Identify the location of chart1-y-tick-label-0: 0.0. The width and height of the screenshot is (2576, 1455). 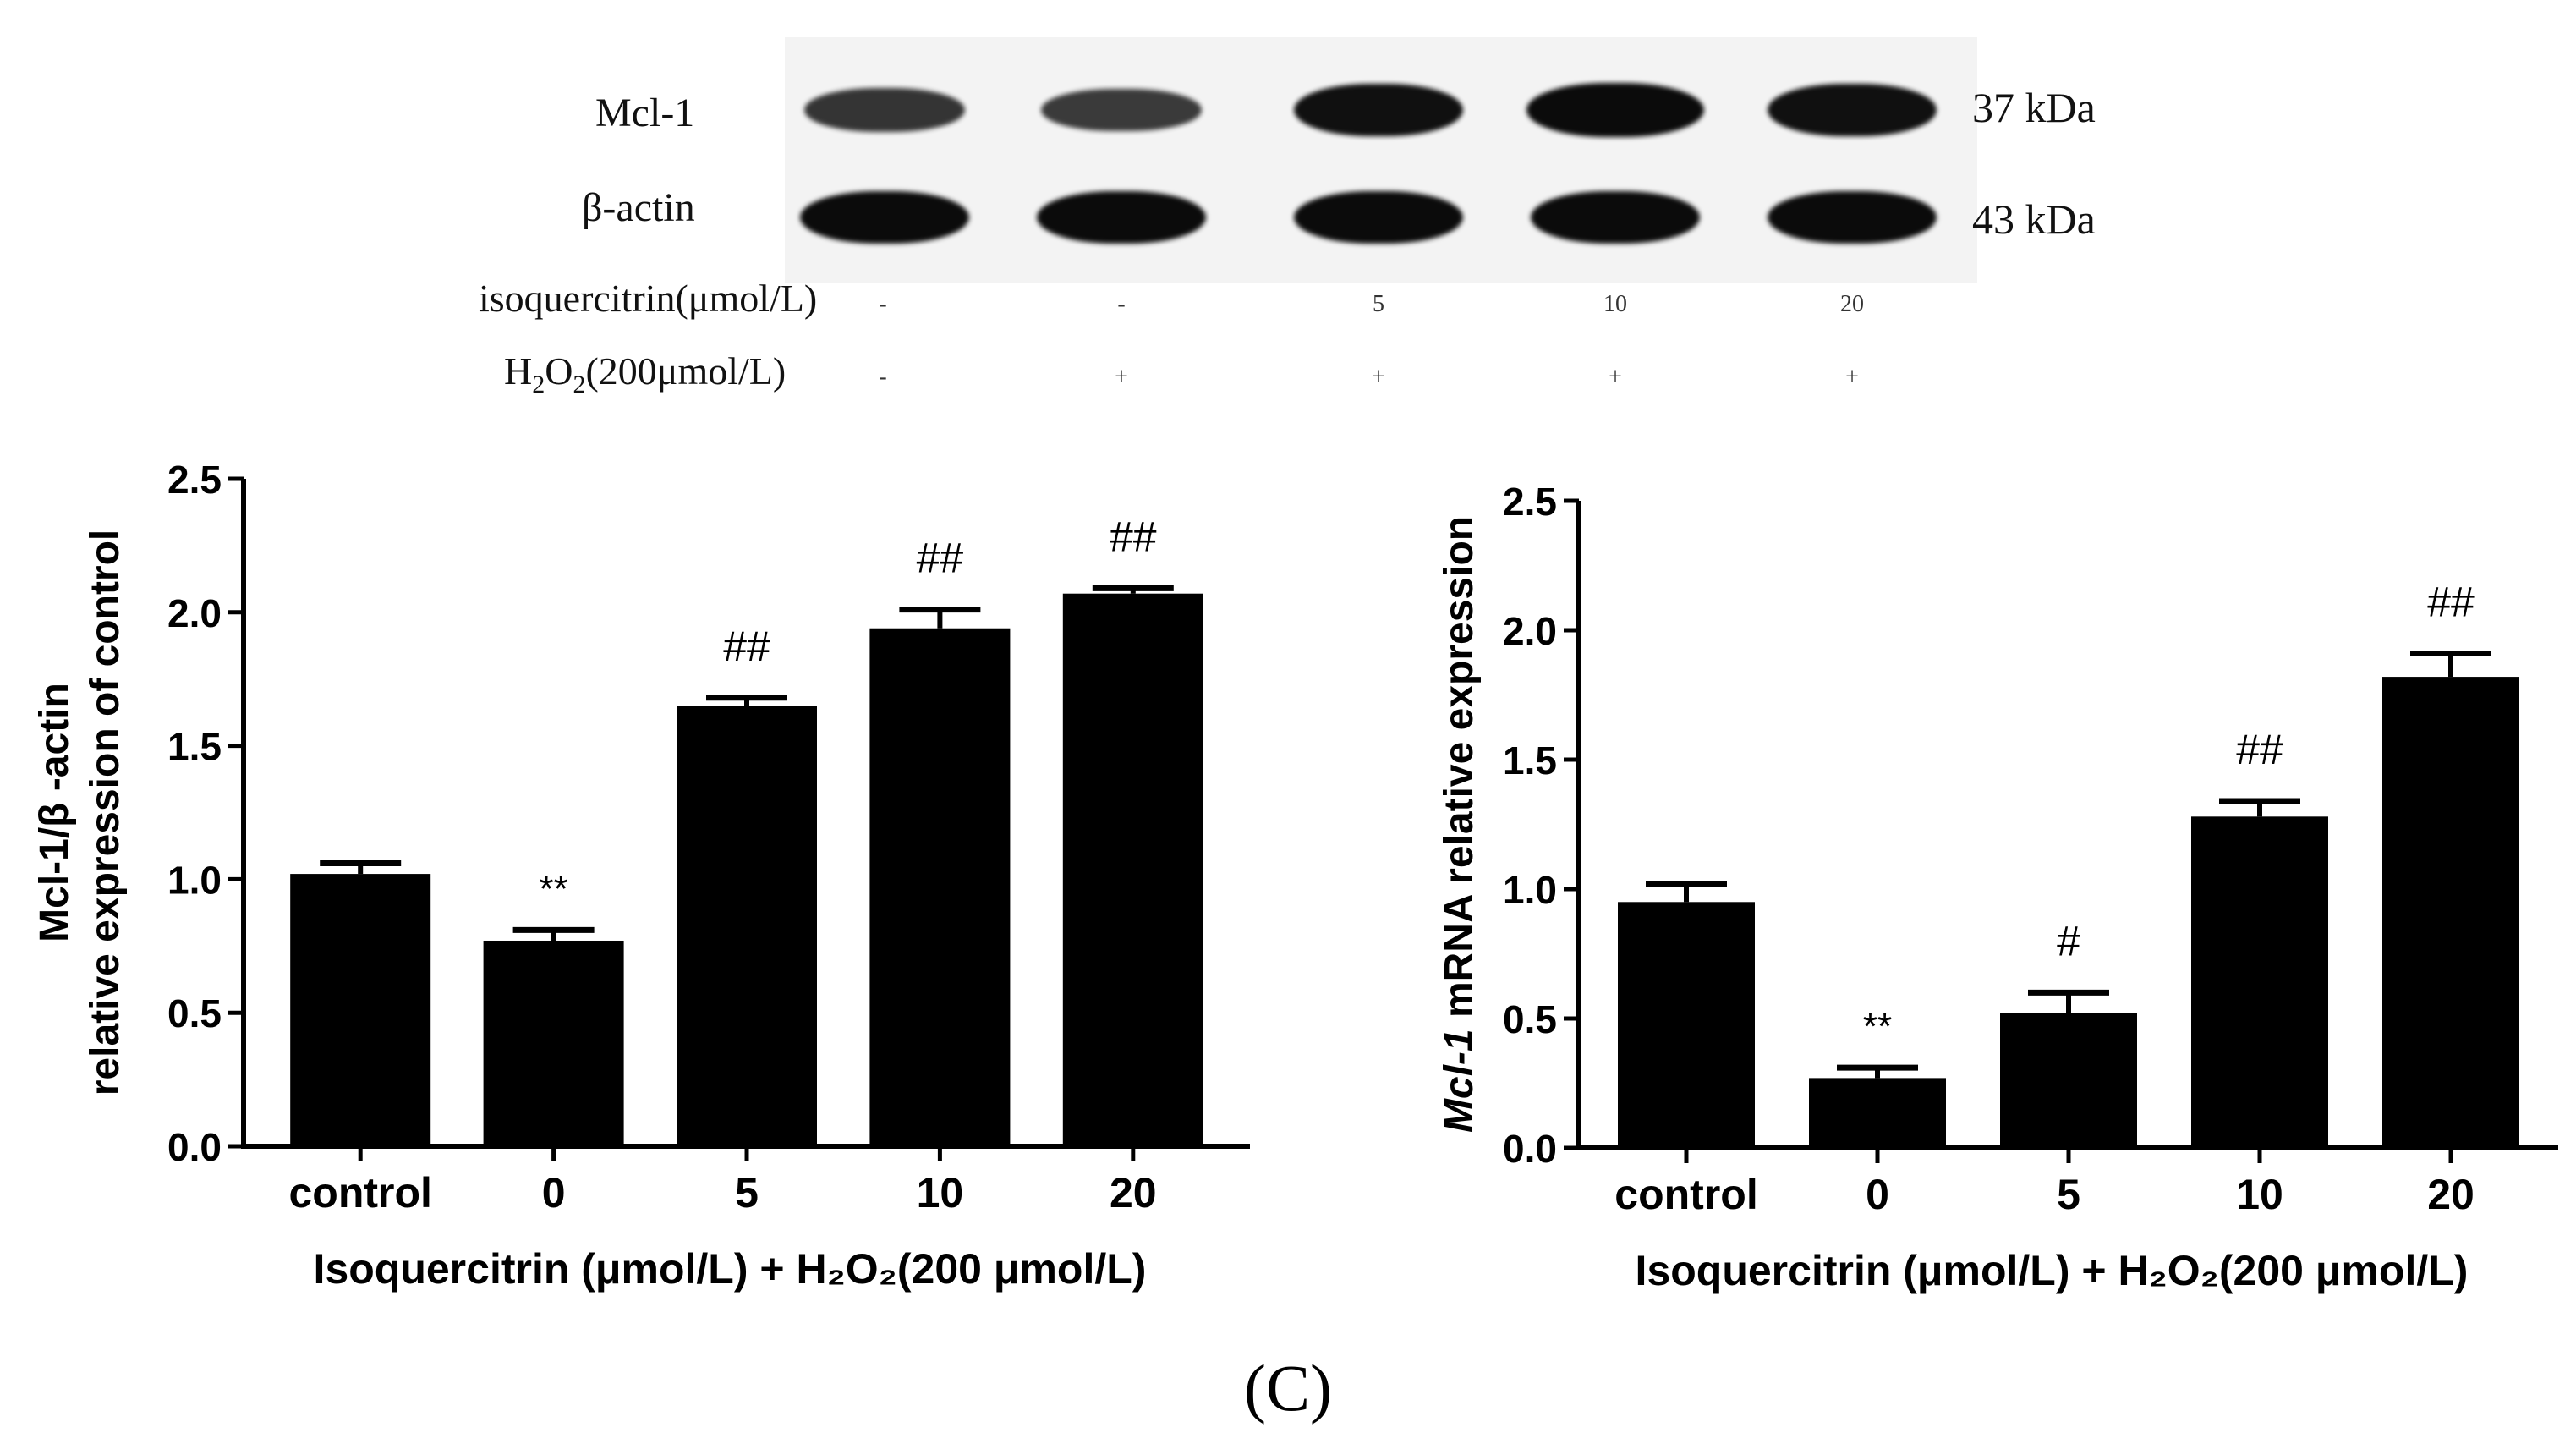
(194, 1147).